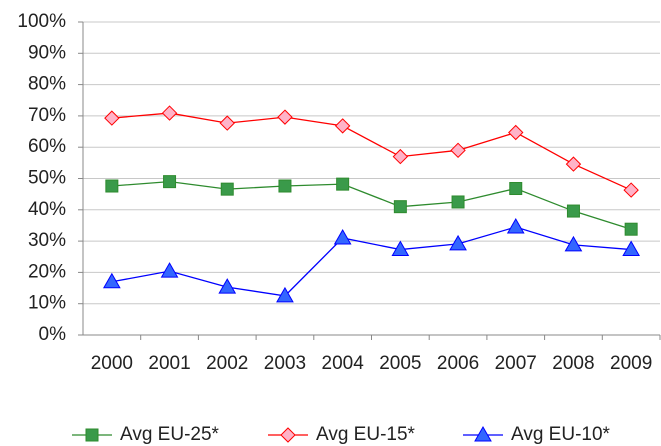 The width and height of the screenshot is (661, 446). What do you see at coordinates (573, 363) in the screenshot?
I see `x-tick-label: 2008` at bounding box center [573, 363].